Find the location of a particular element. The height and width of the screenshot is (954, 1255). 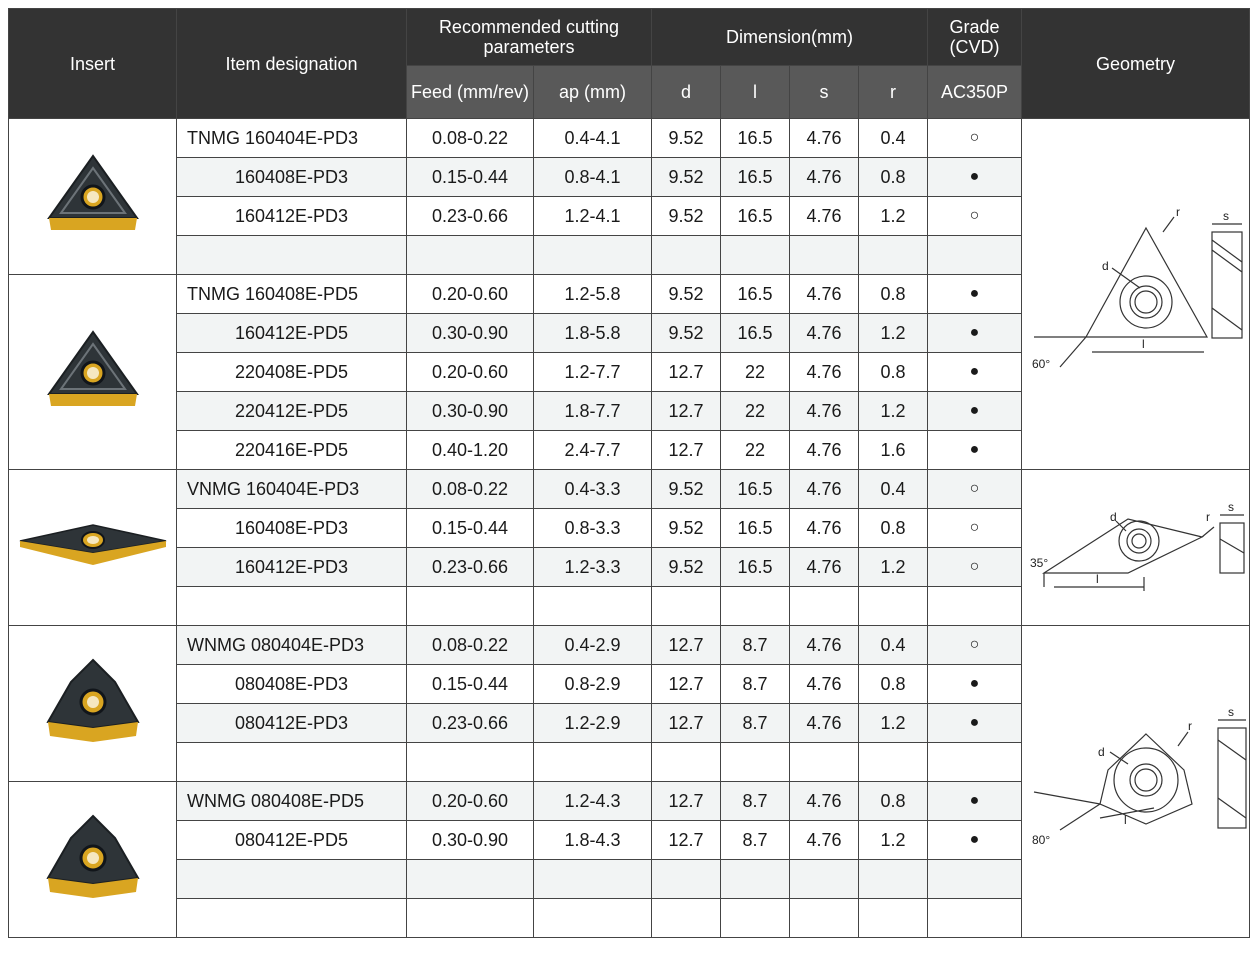

item-designation-cell: TNMG 160404E-PD3 is located at coordinates (291, 138).